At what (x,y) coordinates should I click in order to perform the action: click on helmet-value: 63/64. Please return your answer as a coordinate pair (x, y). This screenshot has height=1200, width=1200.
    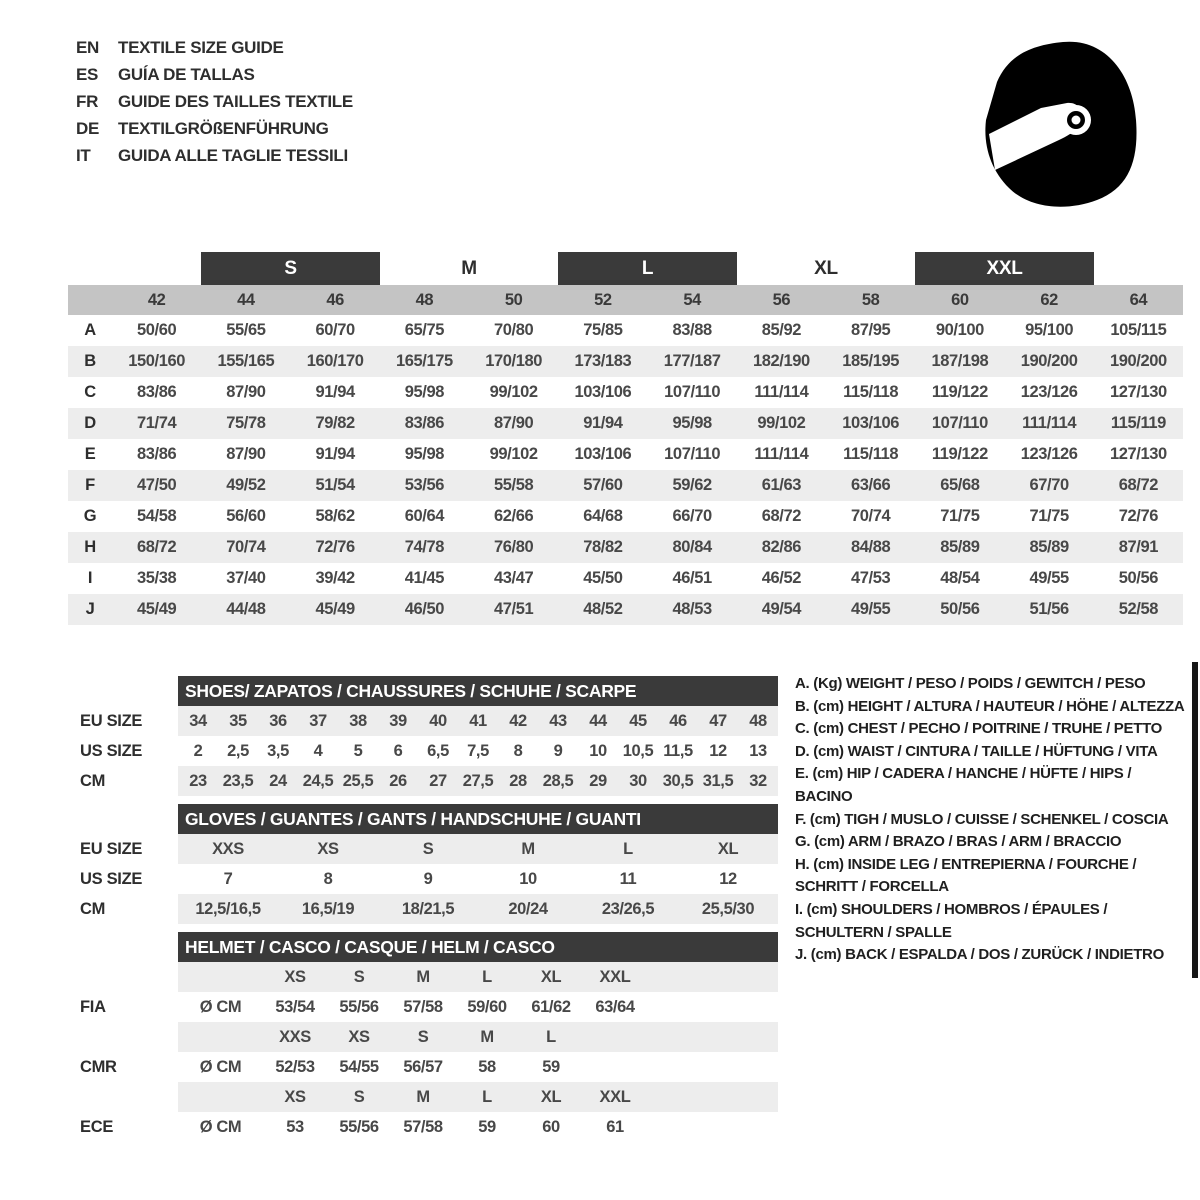
    Looking at the image, I should click on (615, 1006).